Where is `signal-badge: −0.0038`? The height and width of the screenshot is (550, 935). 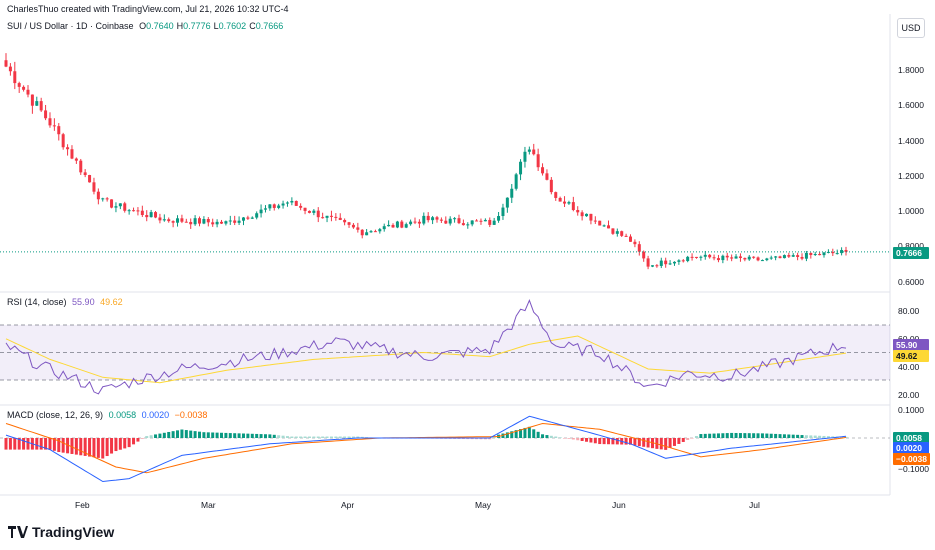
signal-badge: −0.0038 is located at coordinates (911, 459).